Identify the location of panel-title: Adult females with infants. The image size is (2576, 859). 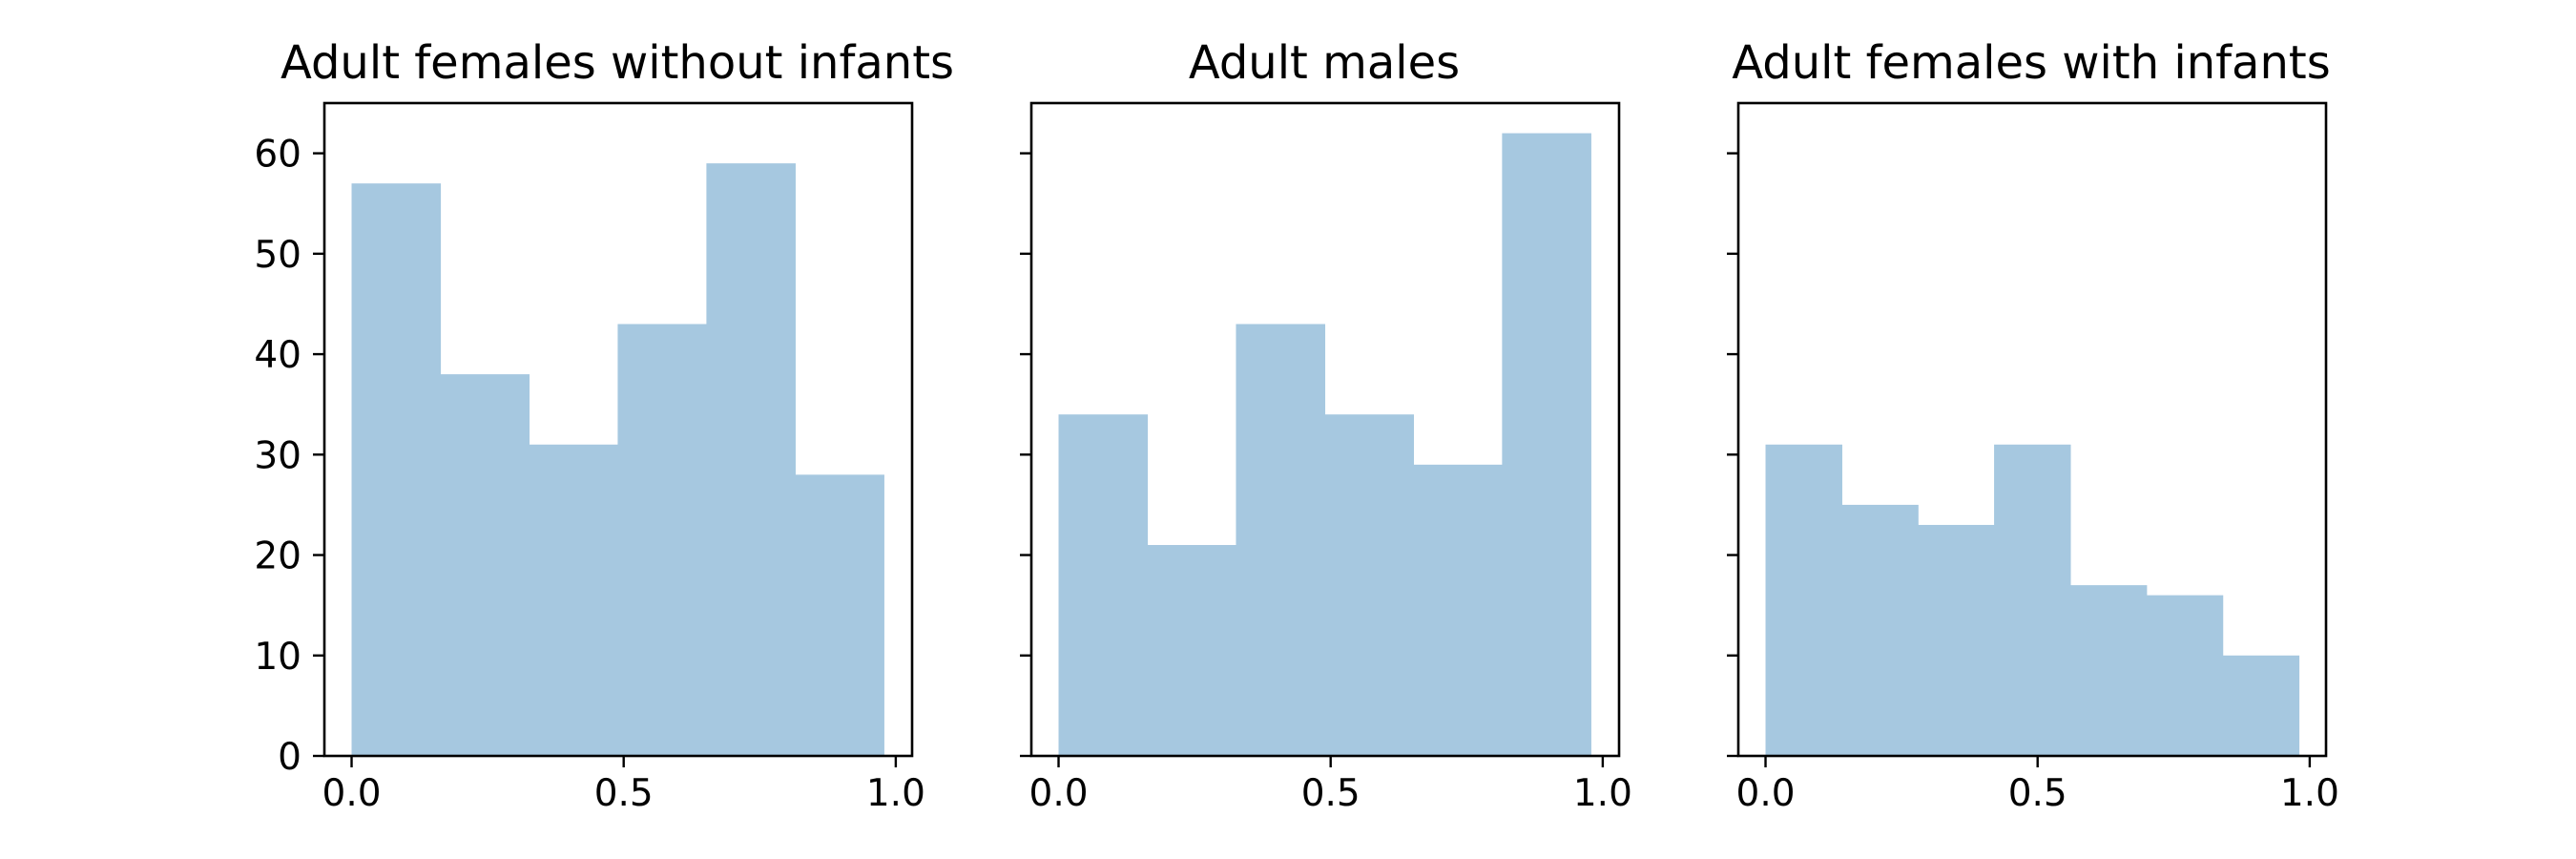
(2031, 63).